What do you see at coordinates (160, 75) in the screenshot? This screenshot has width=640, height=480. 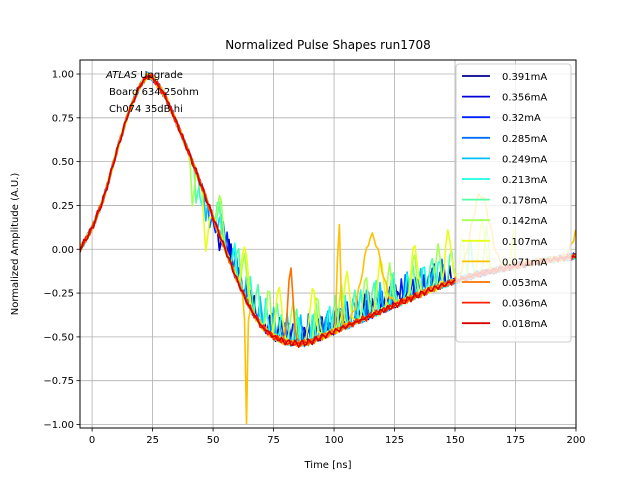 I see `annotation-upgrade: Upgrade` at bounding box center [160, 75].